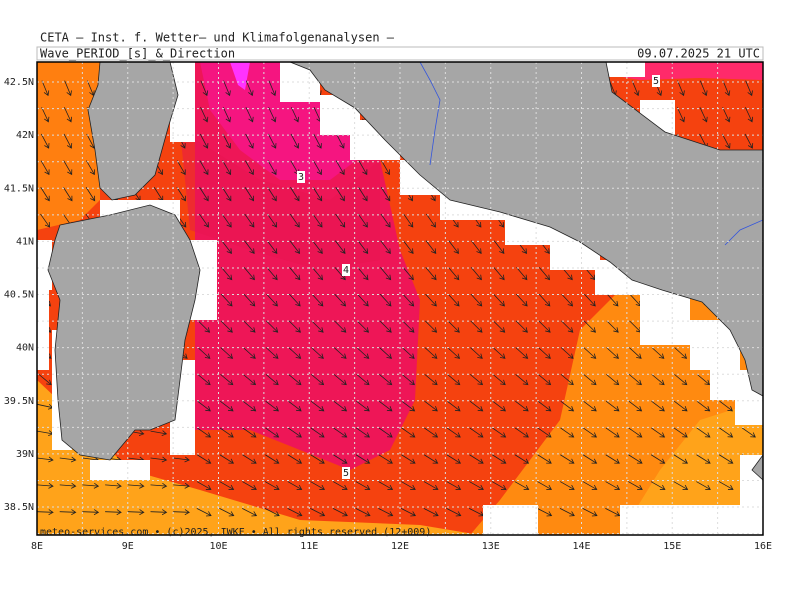 The width and height of the screenshot is (800, 600). Describe the element at coordinates (301, 177) in the screenshot. I see `contour-label: 3` at that location.